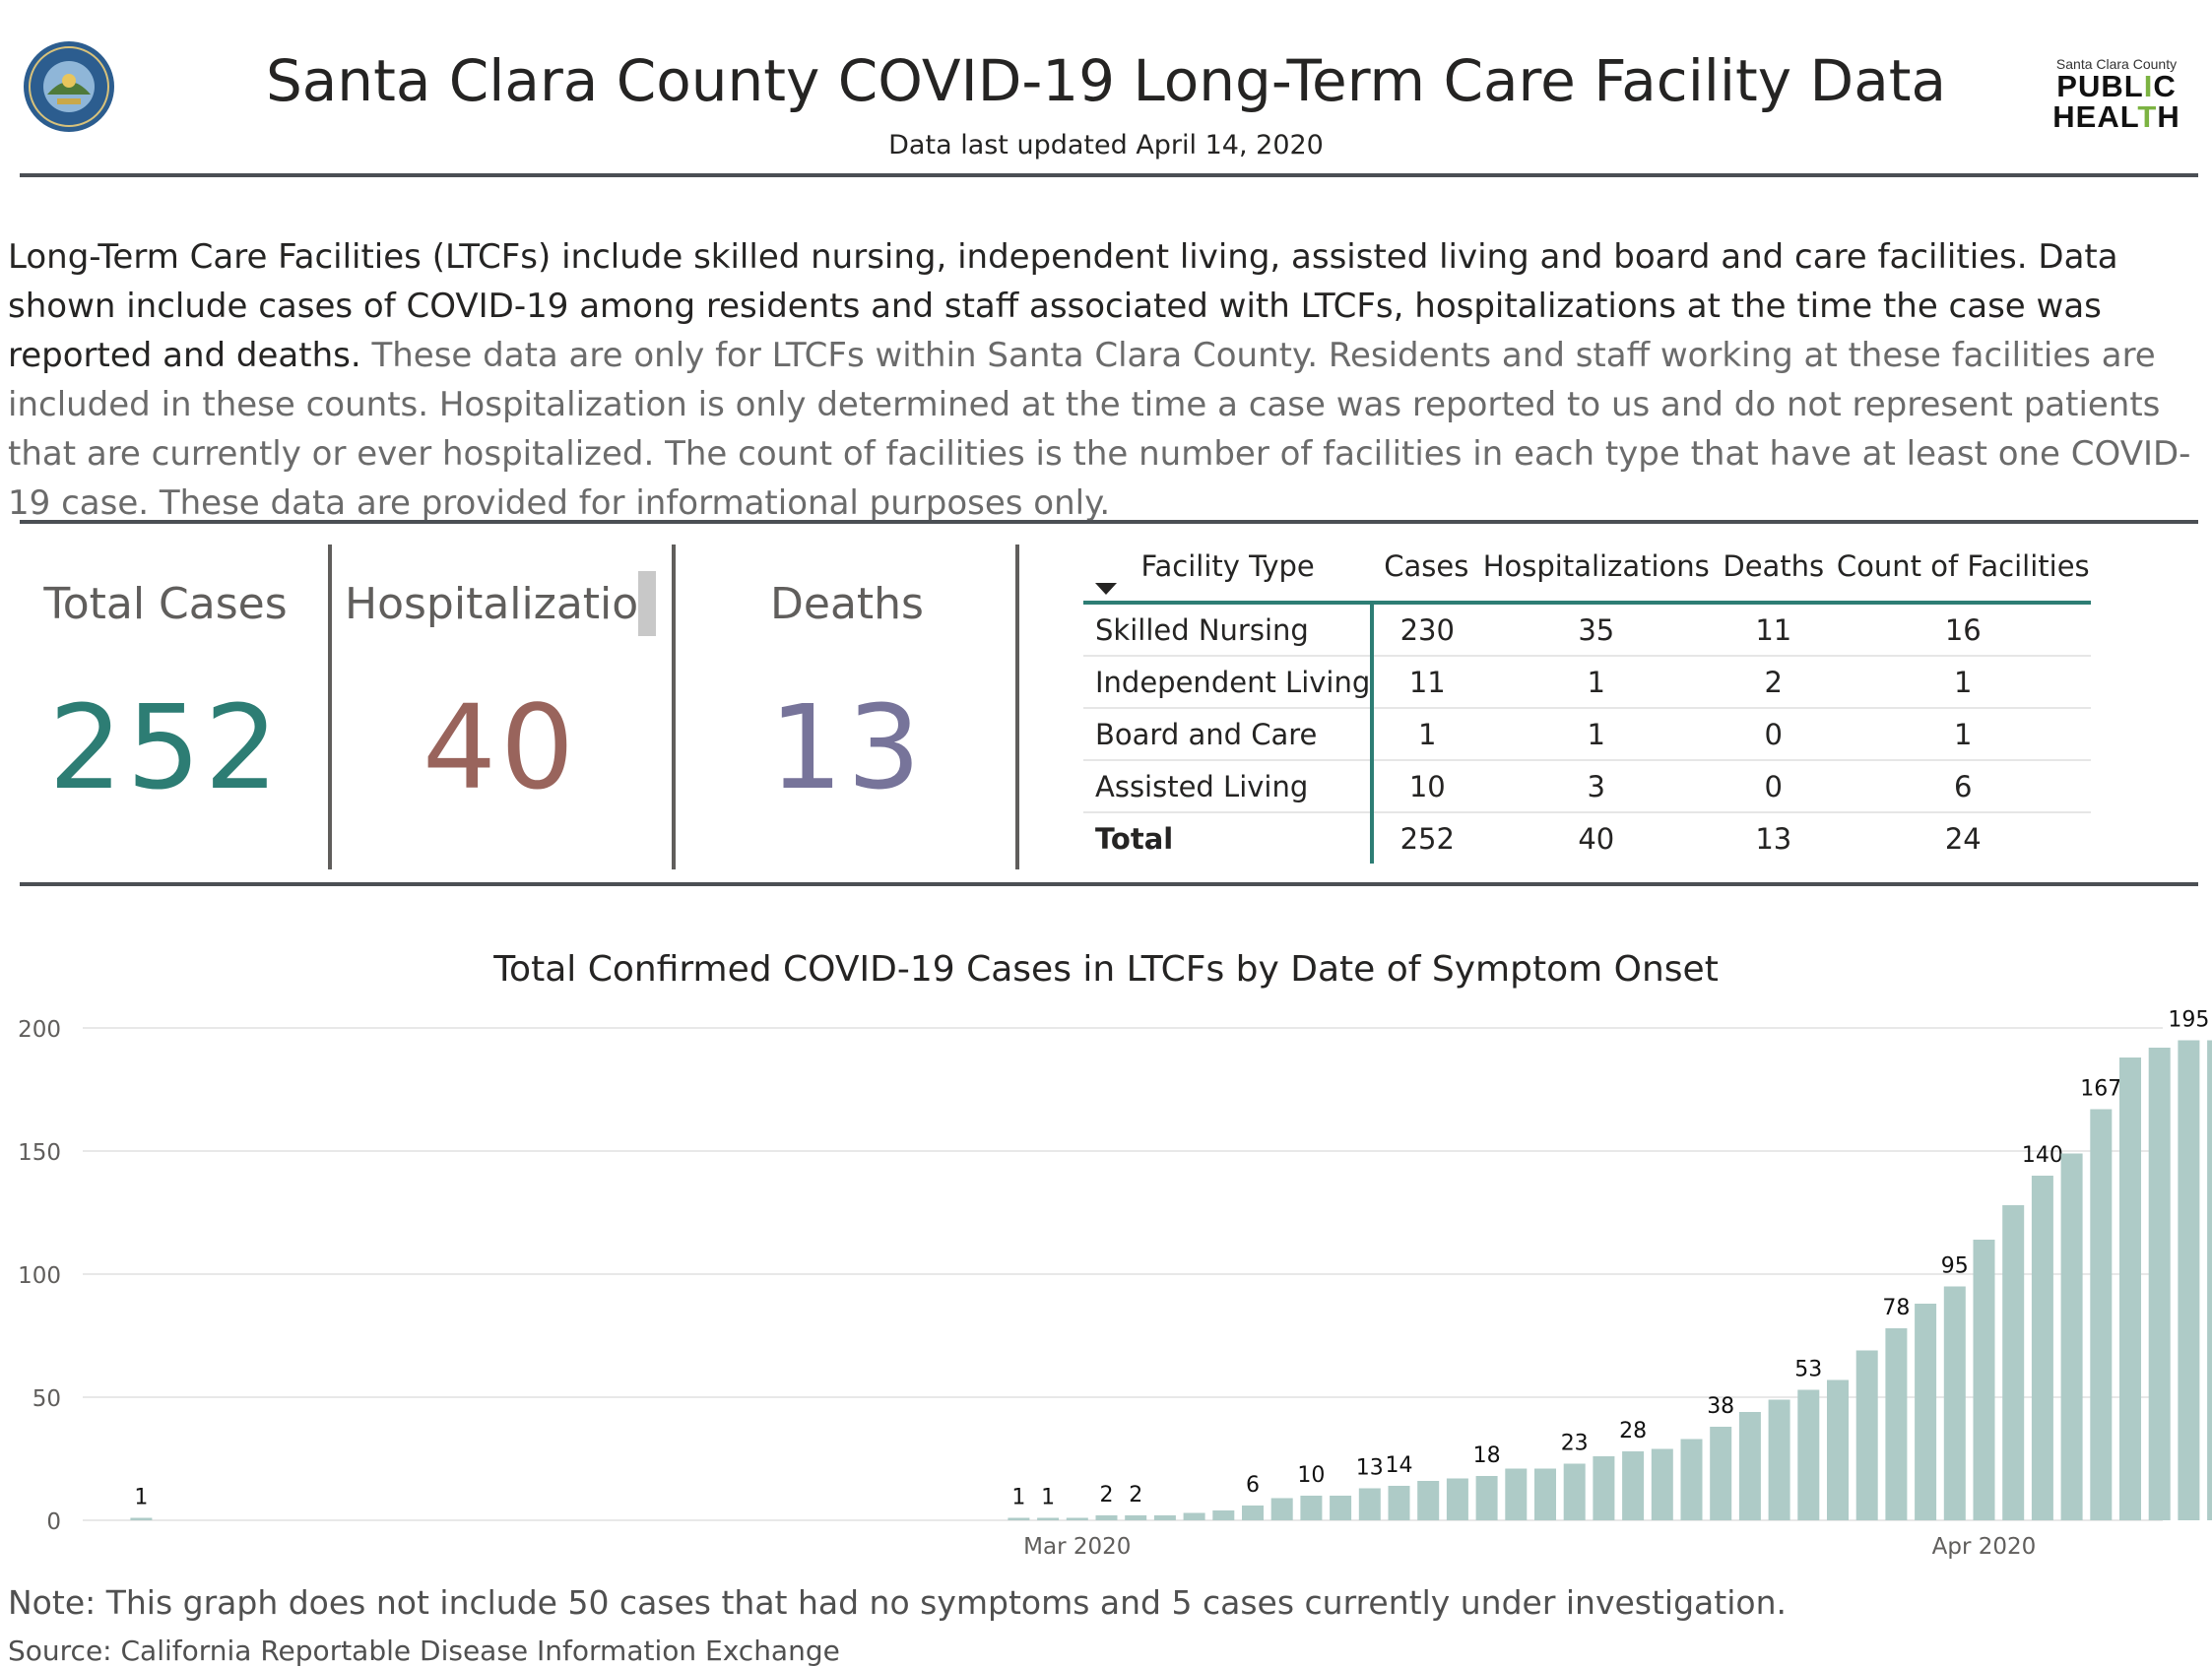  Describe the element at coordinates (1106, 145) in the screenshot. I see `last-updated-text: Data last updated April 14, 2020` at that location.